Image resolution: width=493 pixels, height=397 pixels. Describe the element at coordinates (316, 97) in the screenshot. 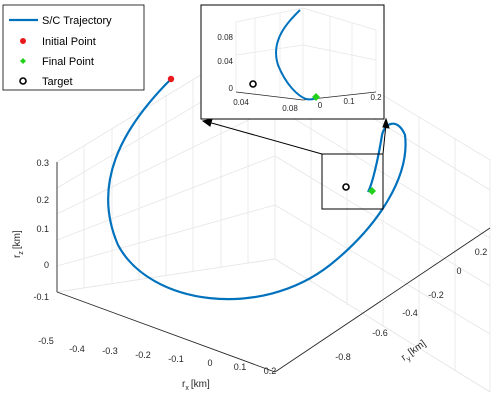

I see `inset-final-point-marker` at that location.